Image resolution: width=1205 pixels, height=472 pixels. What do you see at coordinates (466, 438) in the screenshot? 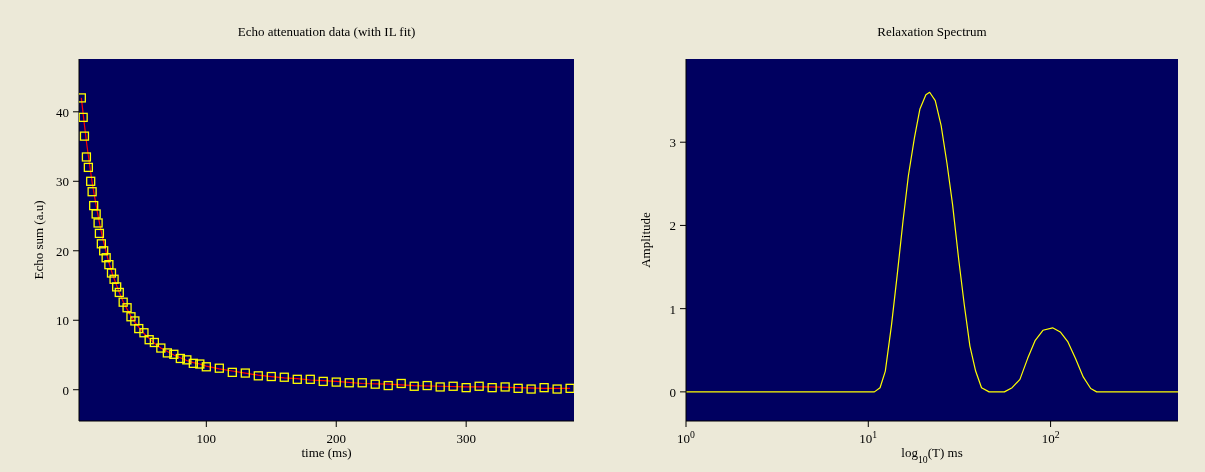
I see `x-tick-label: 300` at bounding box center [466, 438].